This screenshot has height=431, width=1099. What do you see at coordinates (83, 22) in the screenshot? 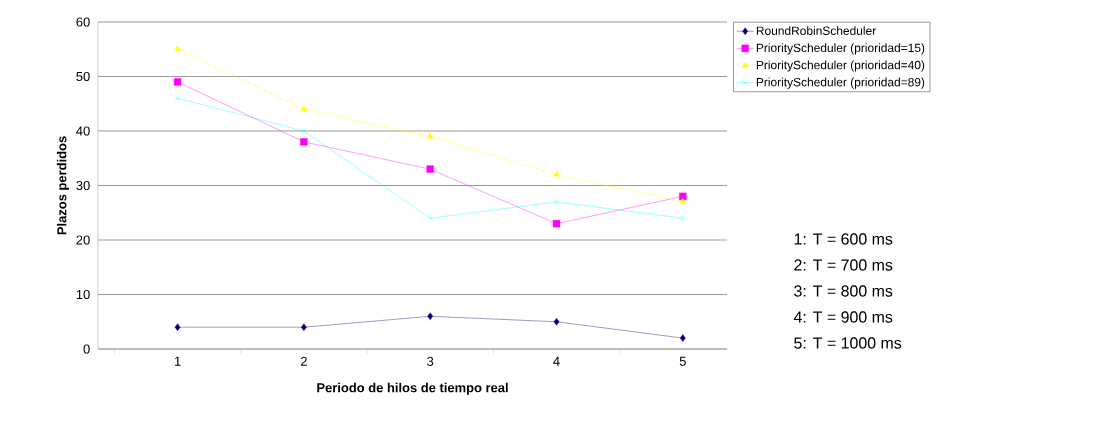
I see `y-tick-label: 60` at bounding box center [83, 22].